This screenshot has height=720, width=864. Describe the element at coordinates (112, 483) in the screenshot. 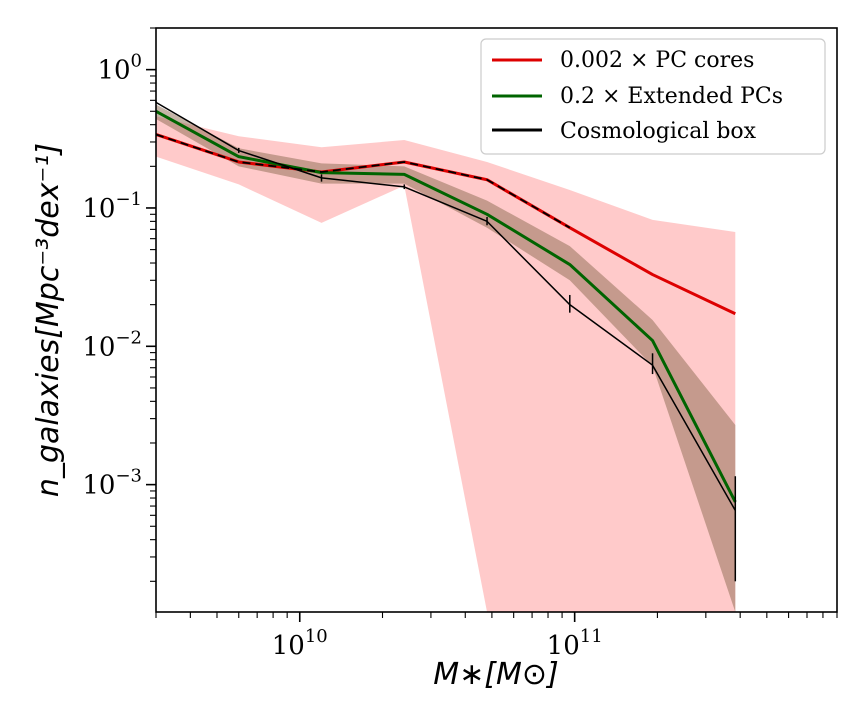

I see `y-tick-label: 10⁻³` at that location.